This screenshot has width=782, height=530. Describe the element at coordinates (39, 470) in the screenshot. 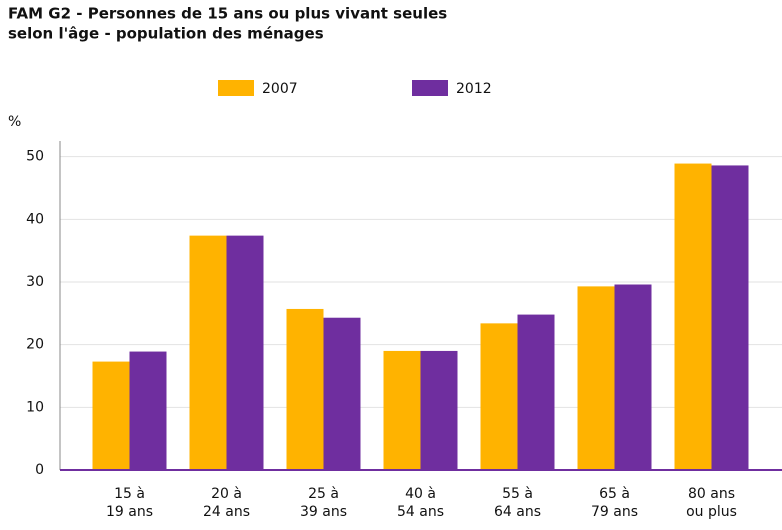

I see `y-tick-label: 0` at that location.